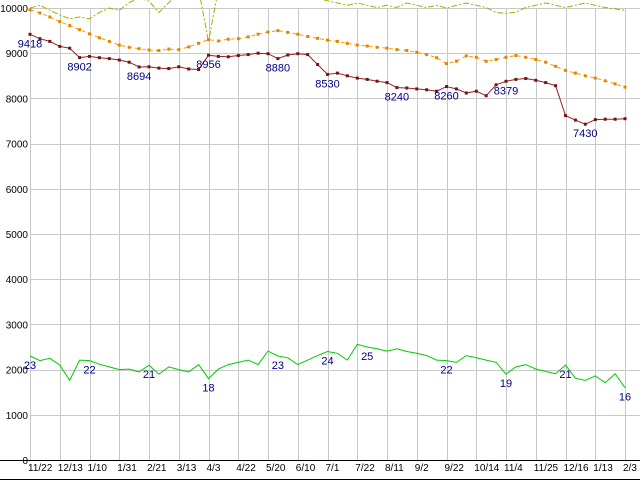 The height and width of the screenshot is (480, 640). I want to click on x-tick-label: 11/4, so click(513, 468).